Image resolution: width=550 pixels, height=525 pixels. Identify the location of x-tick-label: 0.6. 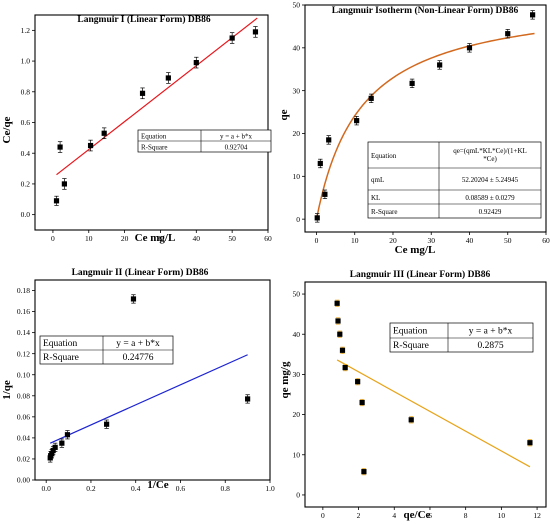
(181, 488).